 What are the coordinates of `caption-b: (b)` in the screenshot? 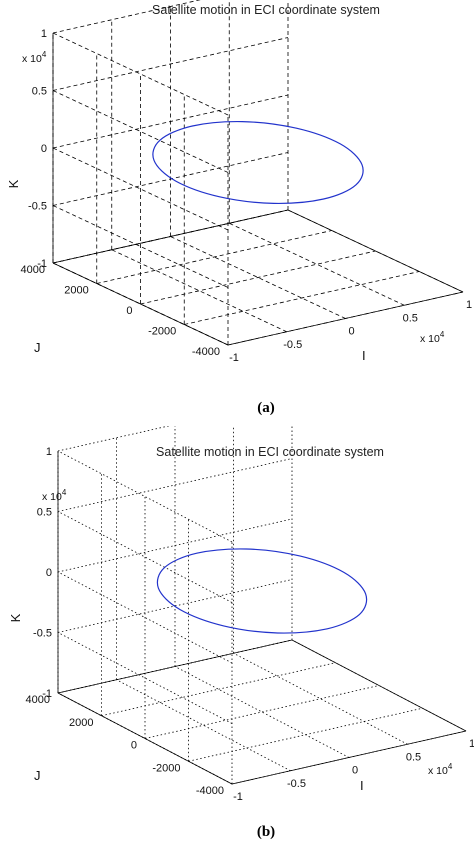 It's located at (266, 832).